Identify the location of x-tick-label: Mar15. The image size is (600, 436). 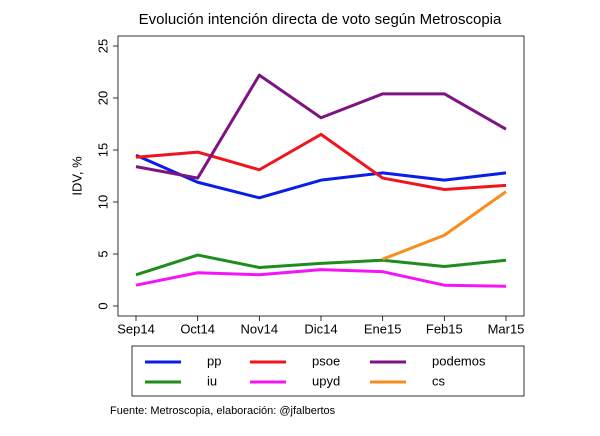
(506, 328).